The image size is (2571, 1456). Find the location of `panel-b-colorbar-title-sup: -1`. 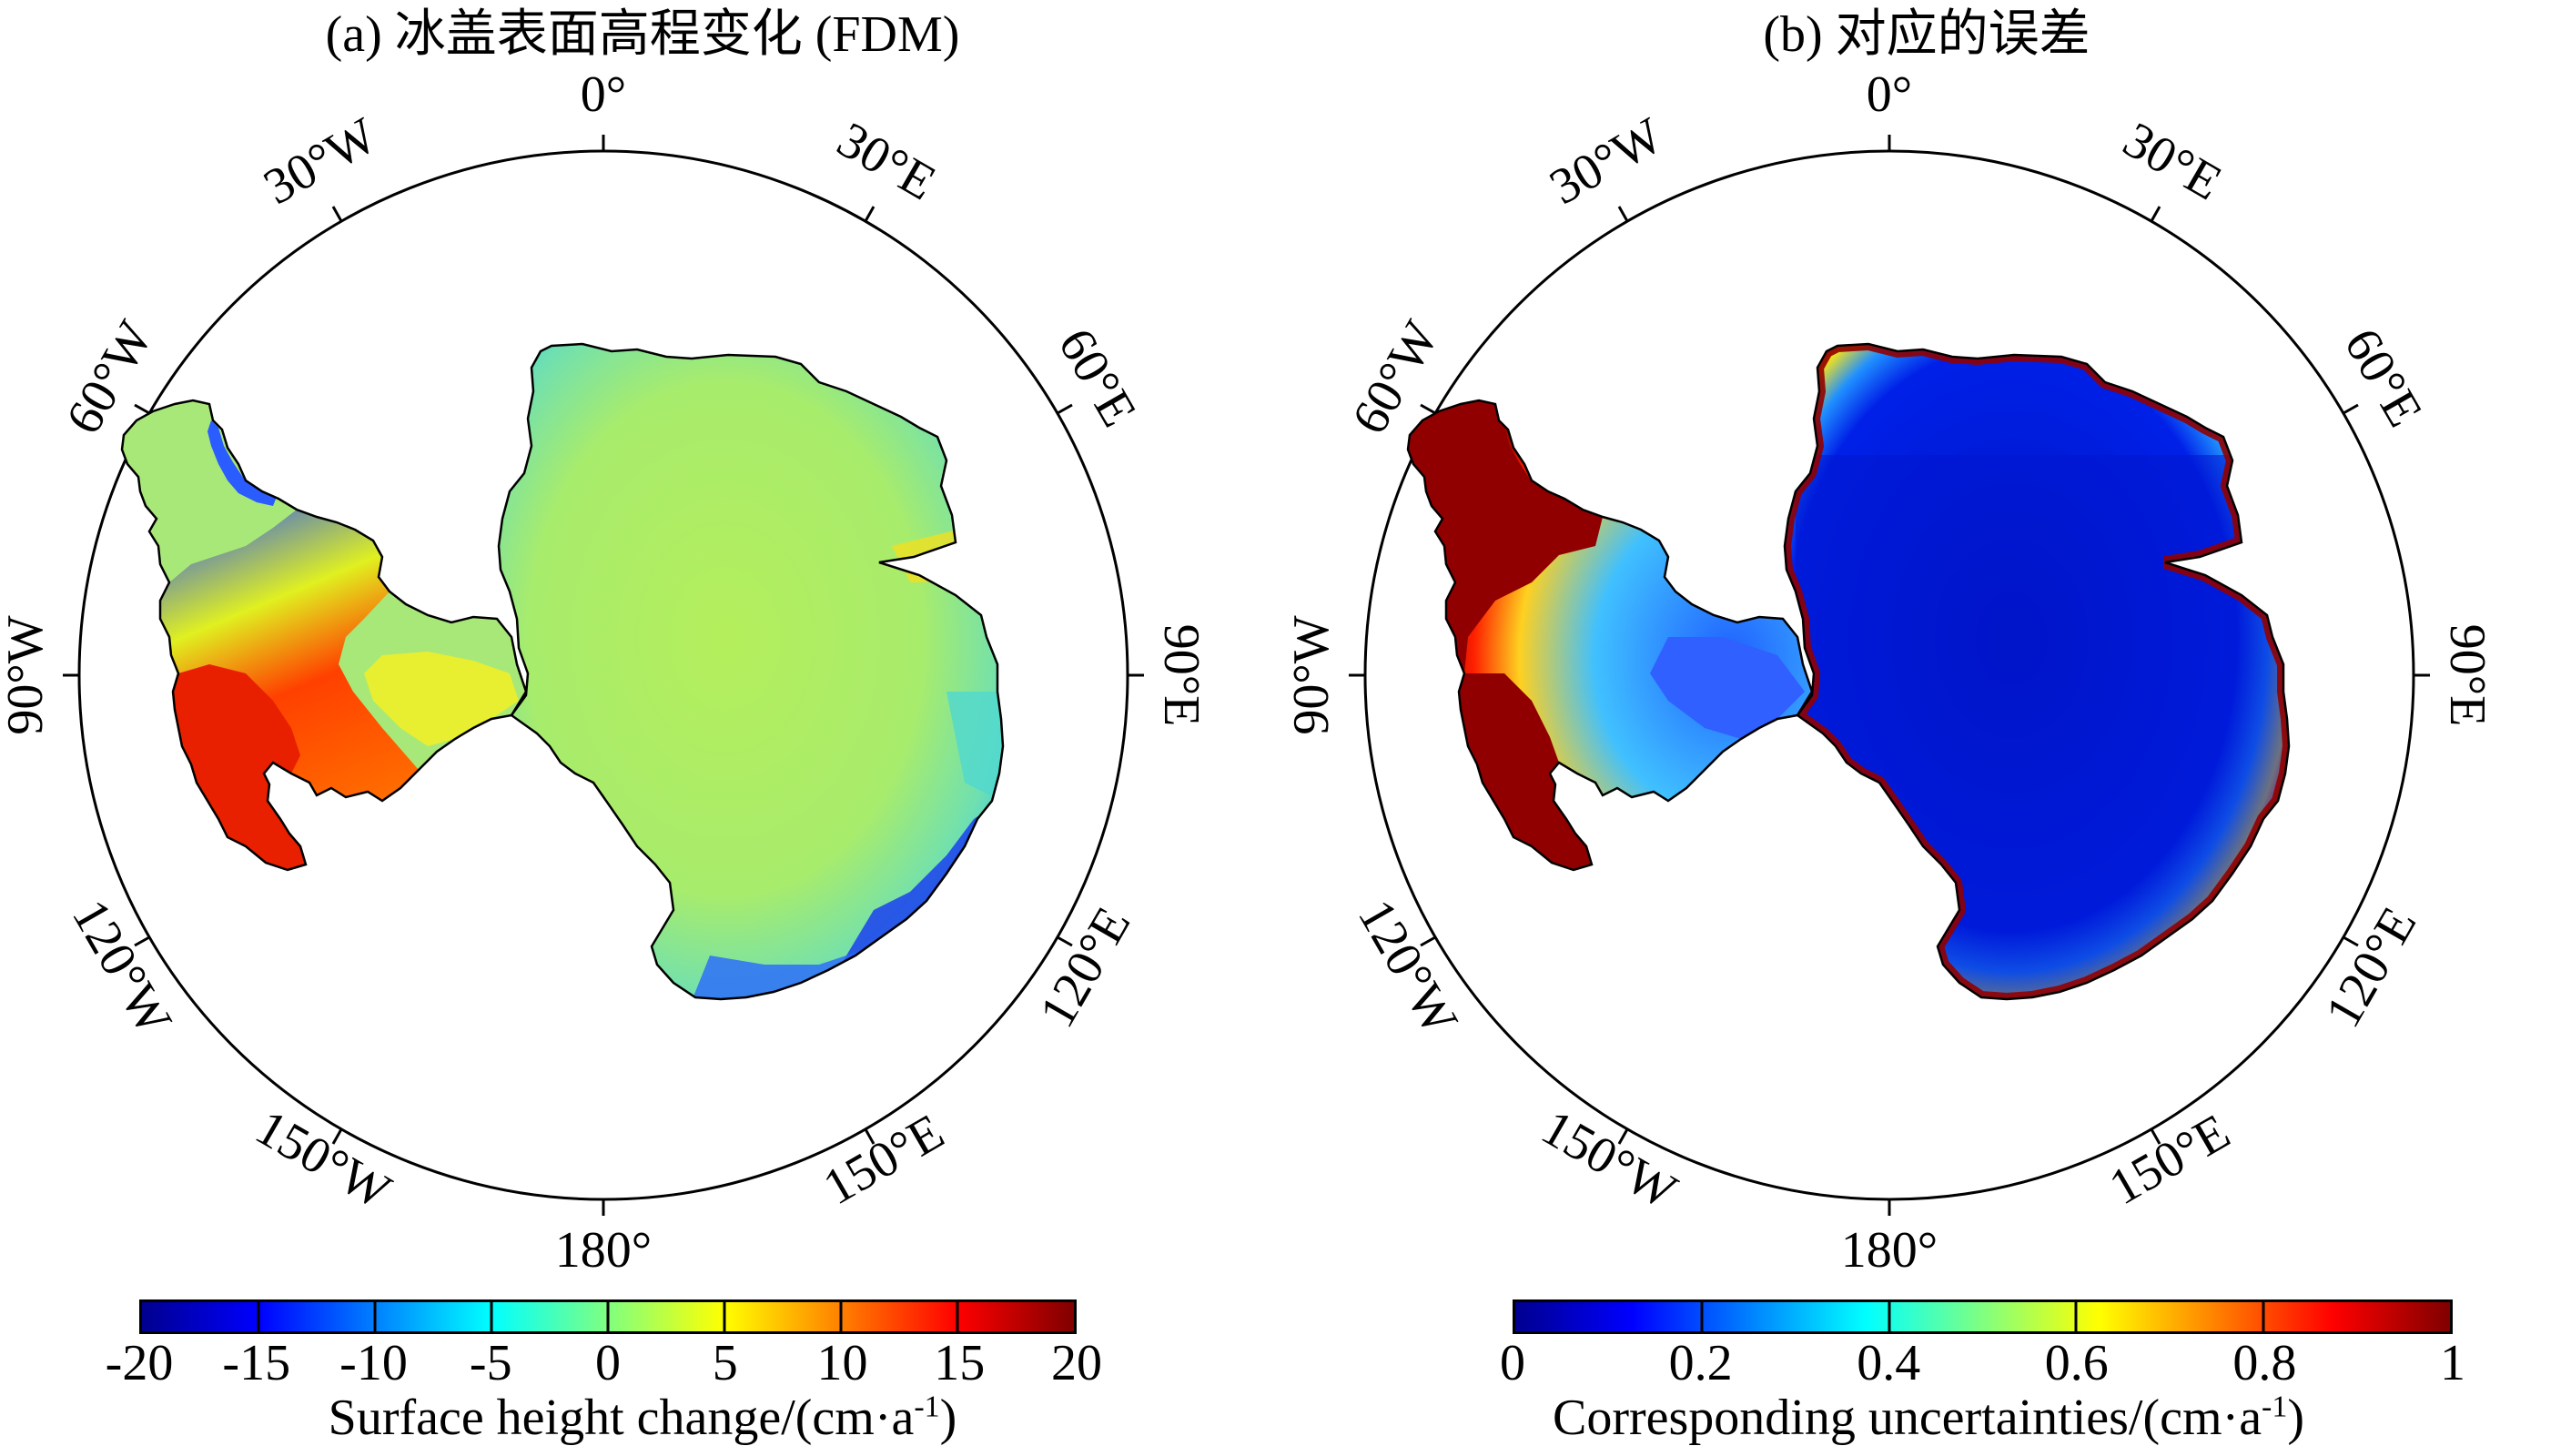

panel-b-colorbar-title-sup: -1 is located at coordinates (2275, 1407).